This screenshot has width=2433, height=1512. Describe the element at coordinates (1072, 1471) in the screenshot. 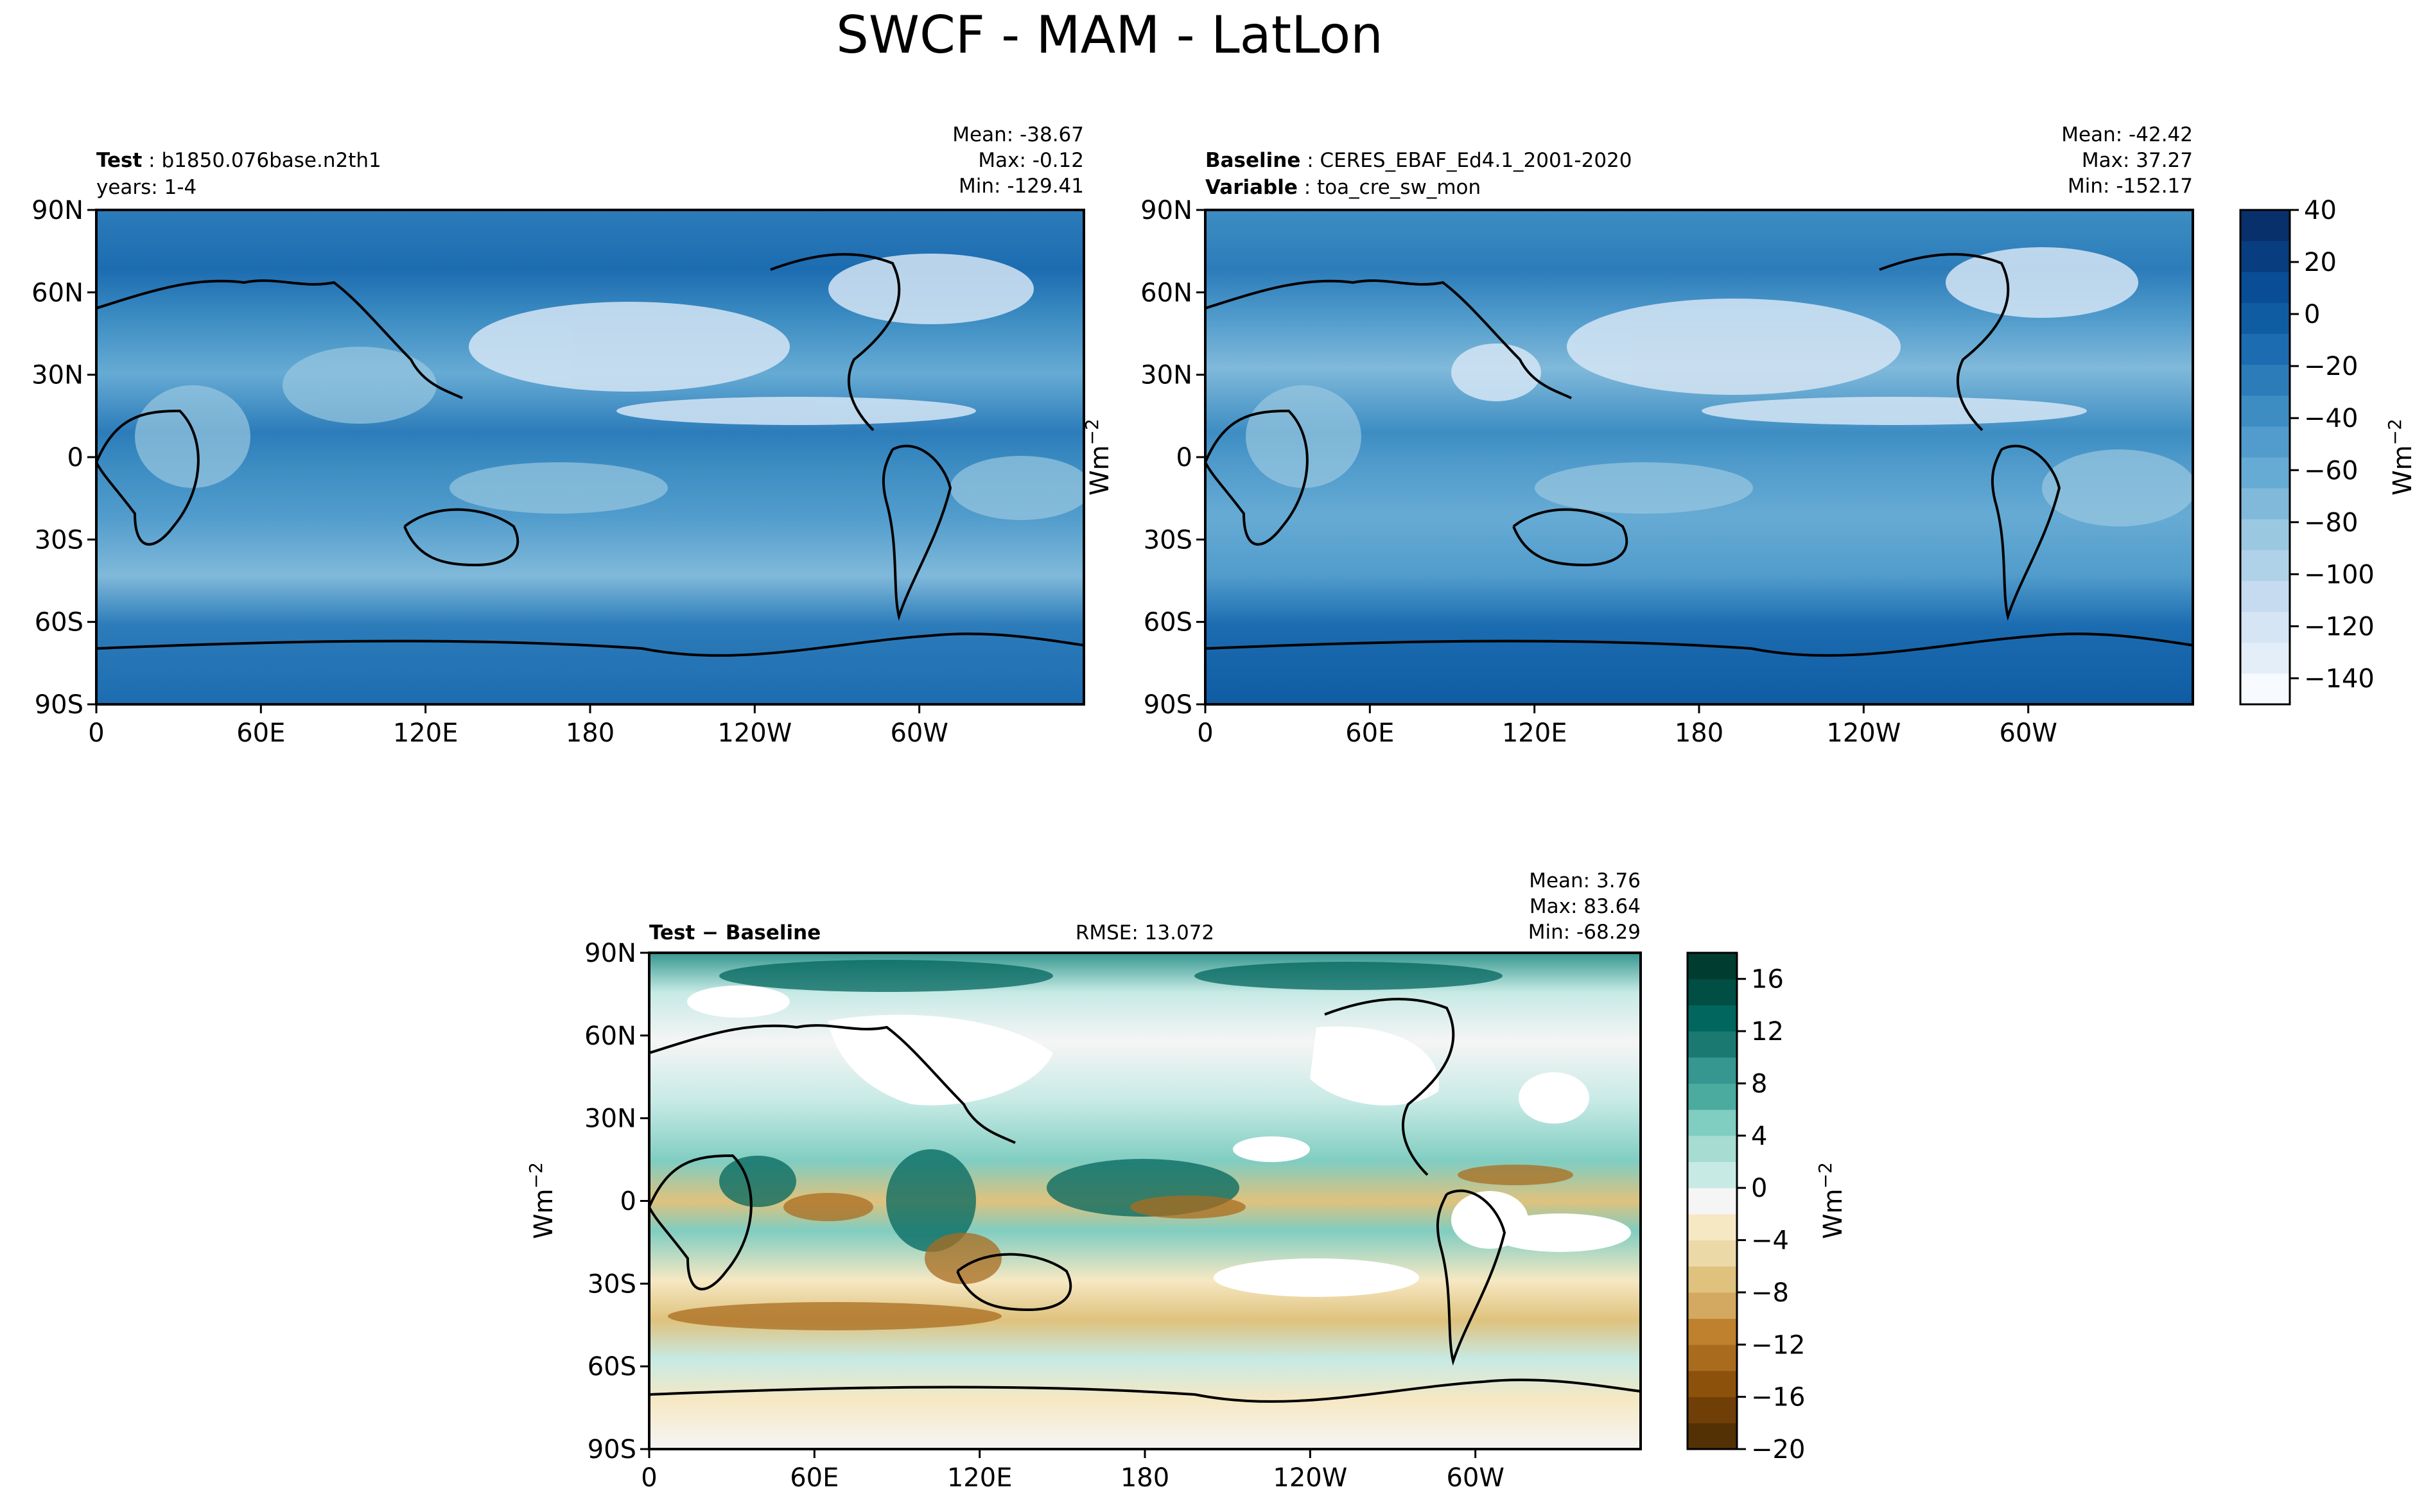

I see `difference-x-axis: 0 60E 120E 180 120W 60W` at that location.